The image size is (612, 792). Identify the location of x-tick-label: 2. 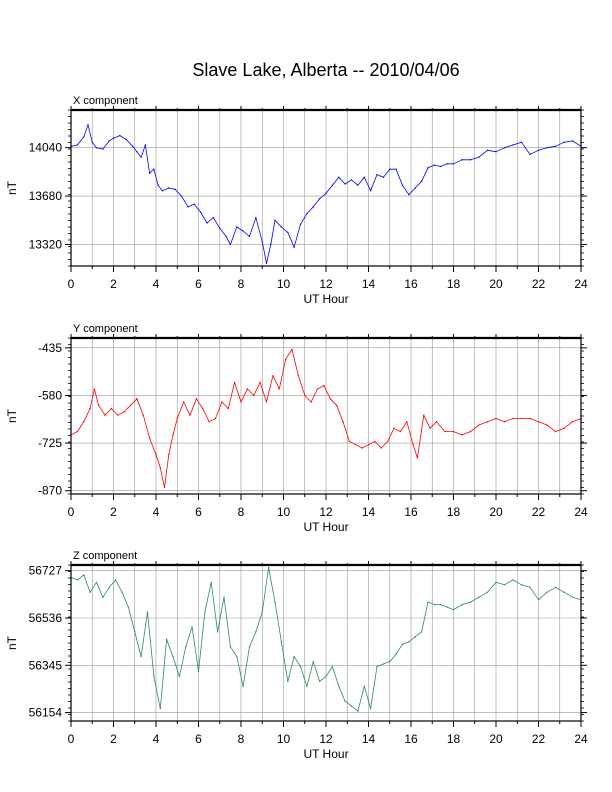
(113, 512).